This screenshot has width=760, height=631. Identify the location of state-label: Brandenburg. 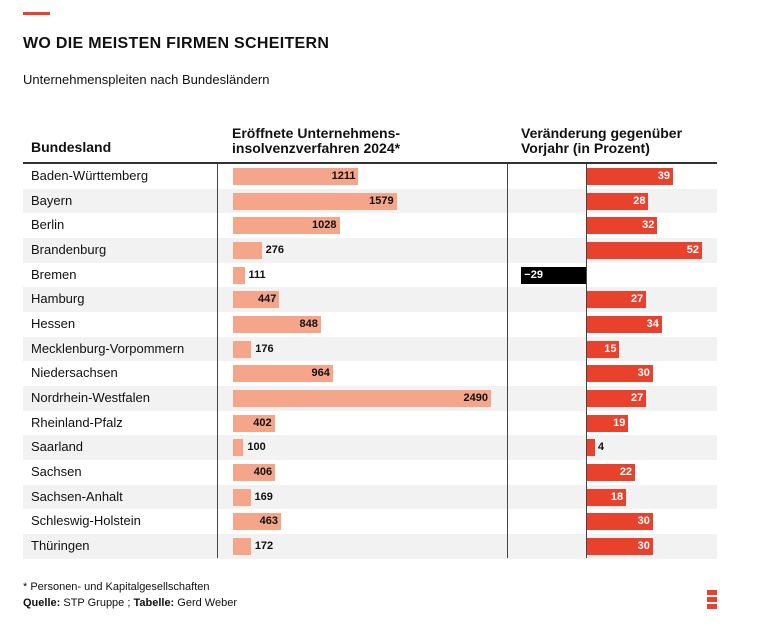
(69, 249).